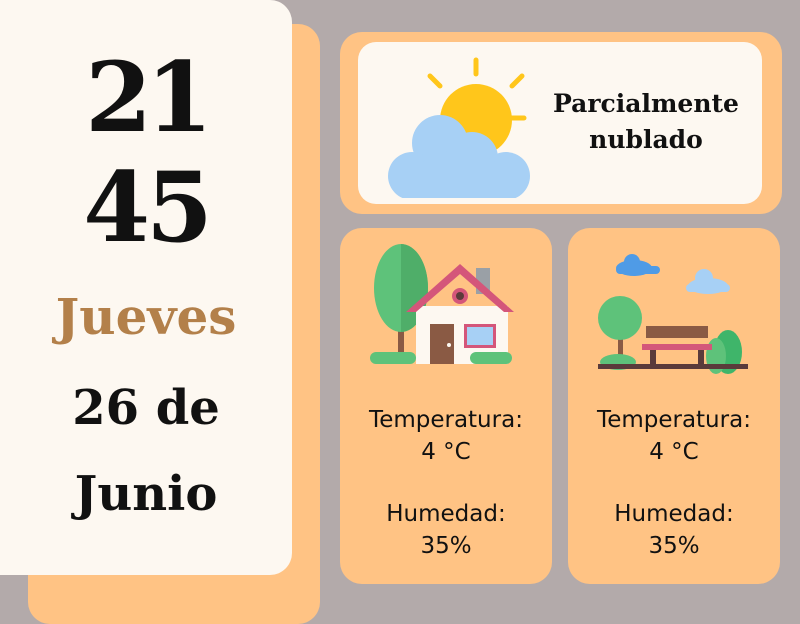 The height and width of the screenshot is (624, 800). I want to click on outdoor-temperature-label: Temperatura:, so click(674, 420).